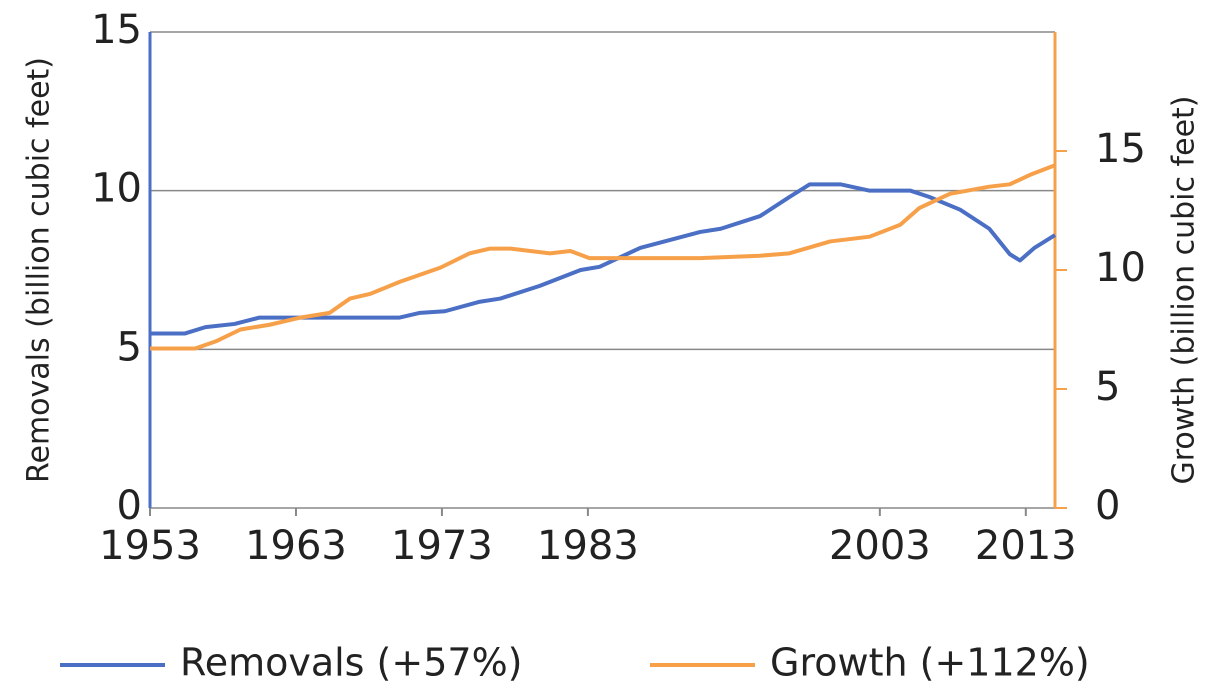  I want to click on y-tick-label: 15, so click(116, 30).